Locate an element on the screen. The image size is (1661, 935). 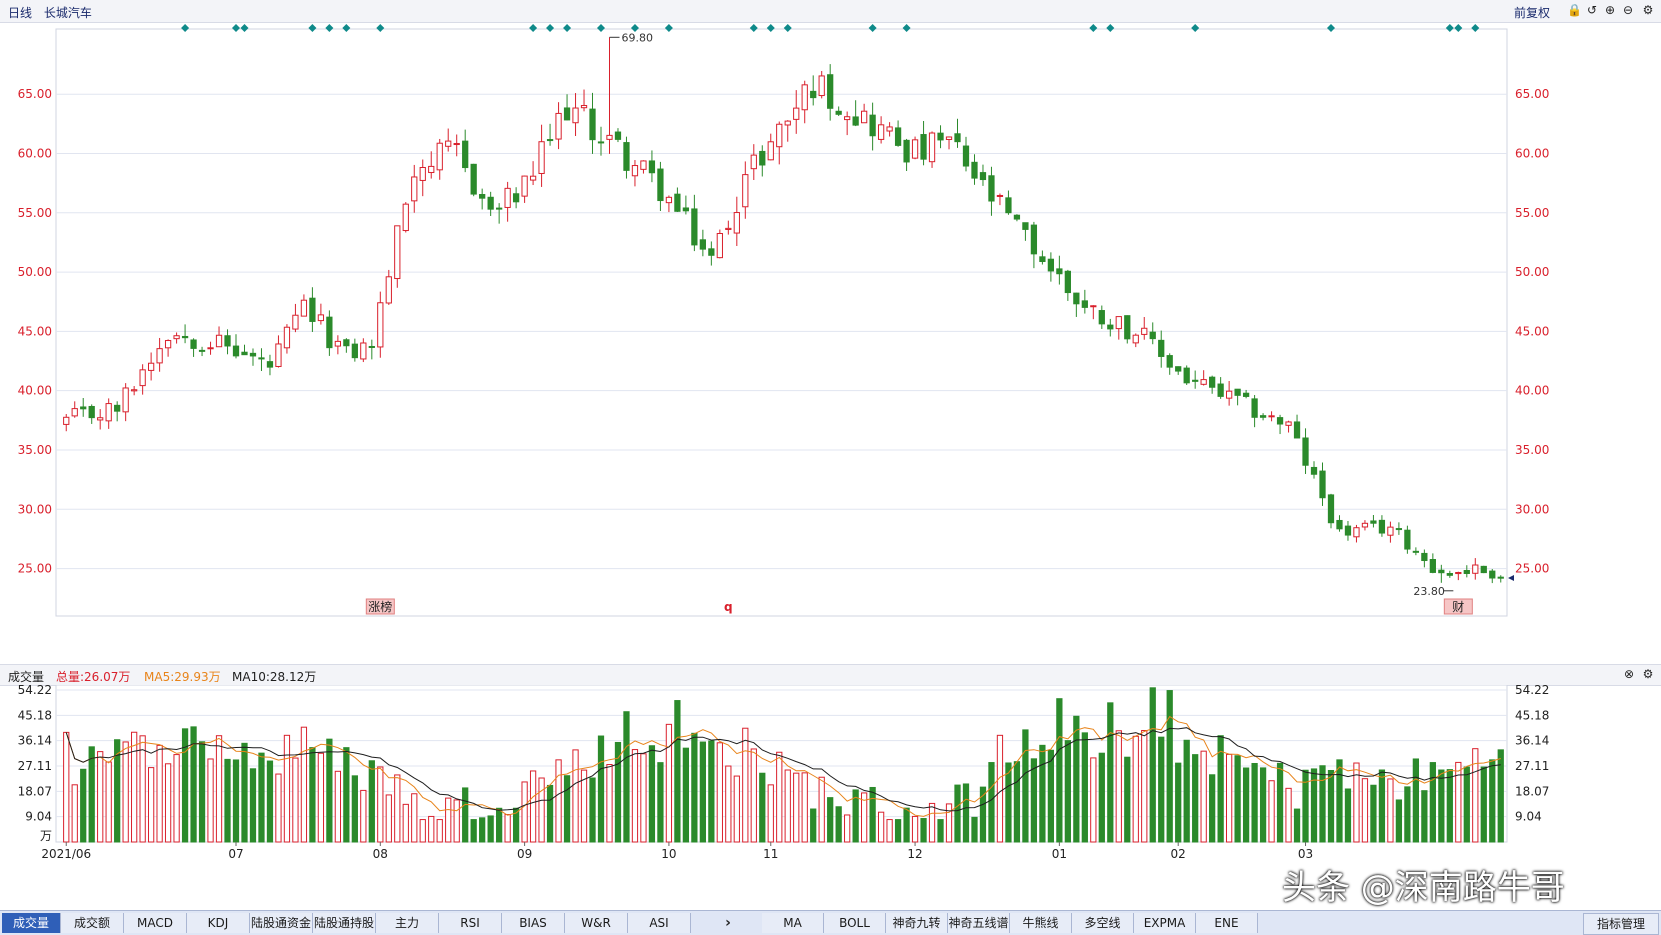
tab-right-4: 牛熊线 is located at coordinates (1041, 923).